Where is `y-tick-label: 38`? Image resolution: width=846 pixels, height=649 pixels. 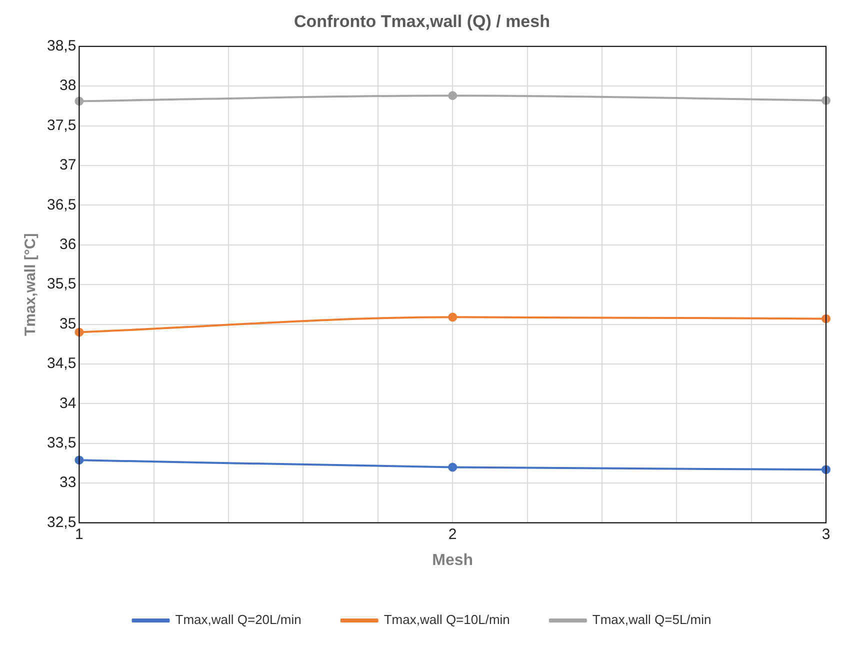 y-tick-label: 38 is located at coordinates (68, 85).